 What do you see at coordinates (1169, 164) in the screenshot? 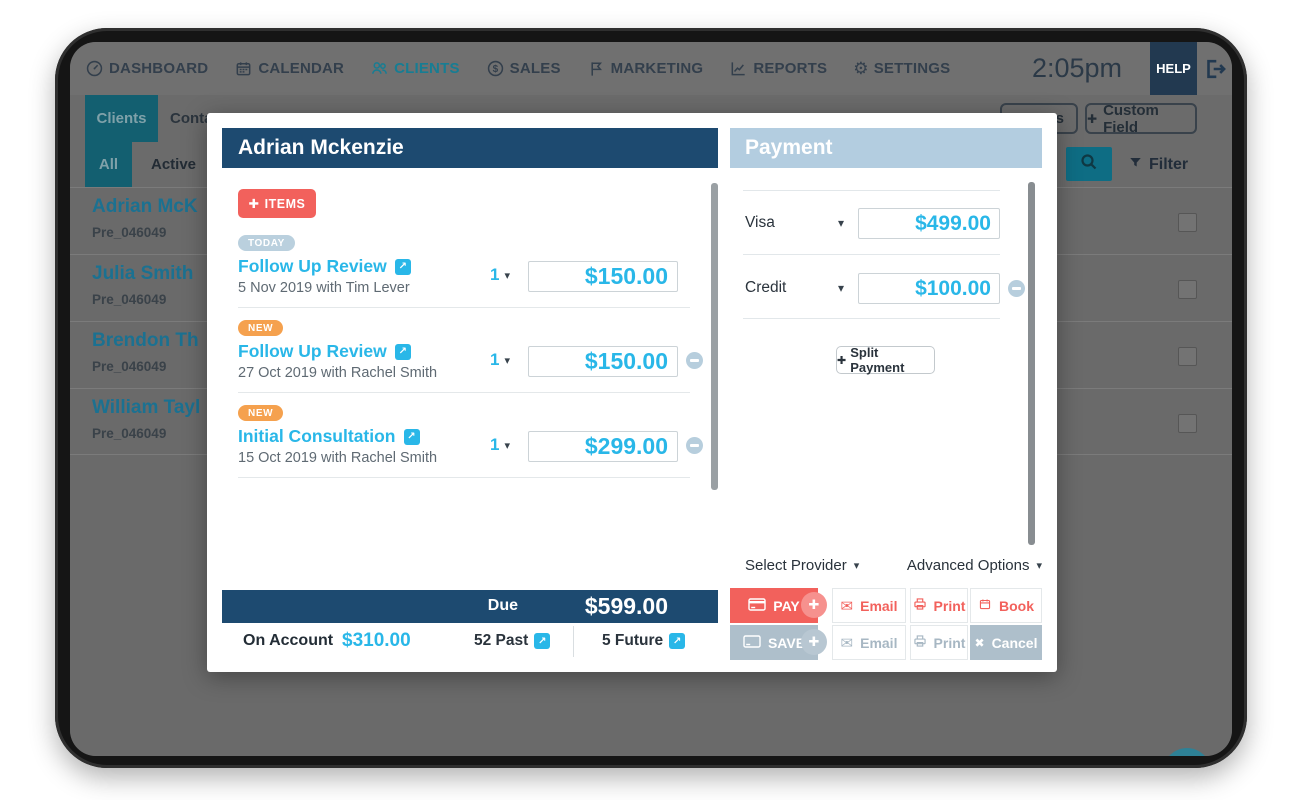
I see `filter-label: Filter` at bounding box center [1169, 164].